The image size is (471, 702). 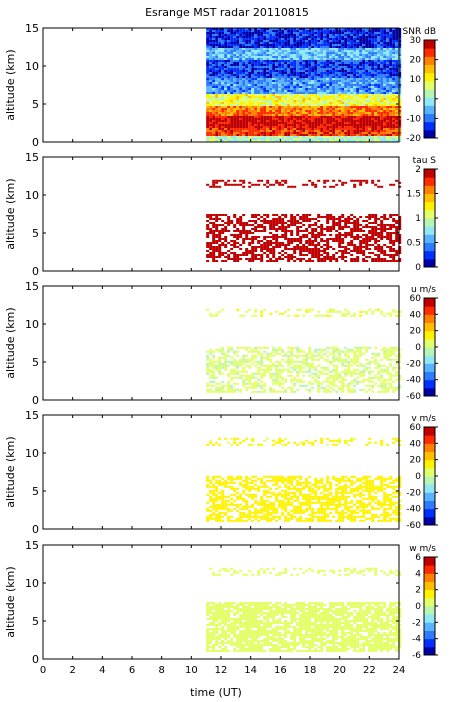 I want to click on colorbar-tick-label: 0.5, so click(x=414, y=244).